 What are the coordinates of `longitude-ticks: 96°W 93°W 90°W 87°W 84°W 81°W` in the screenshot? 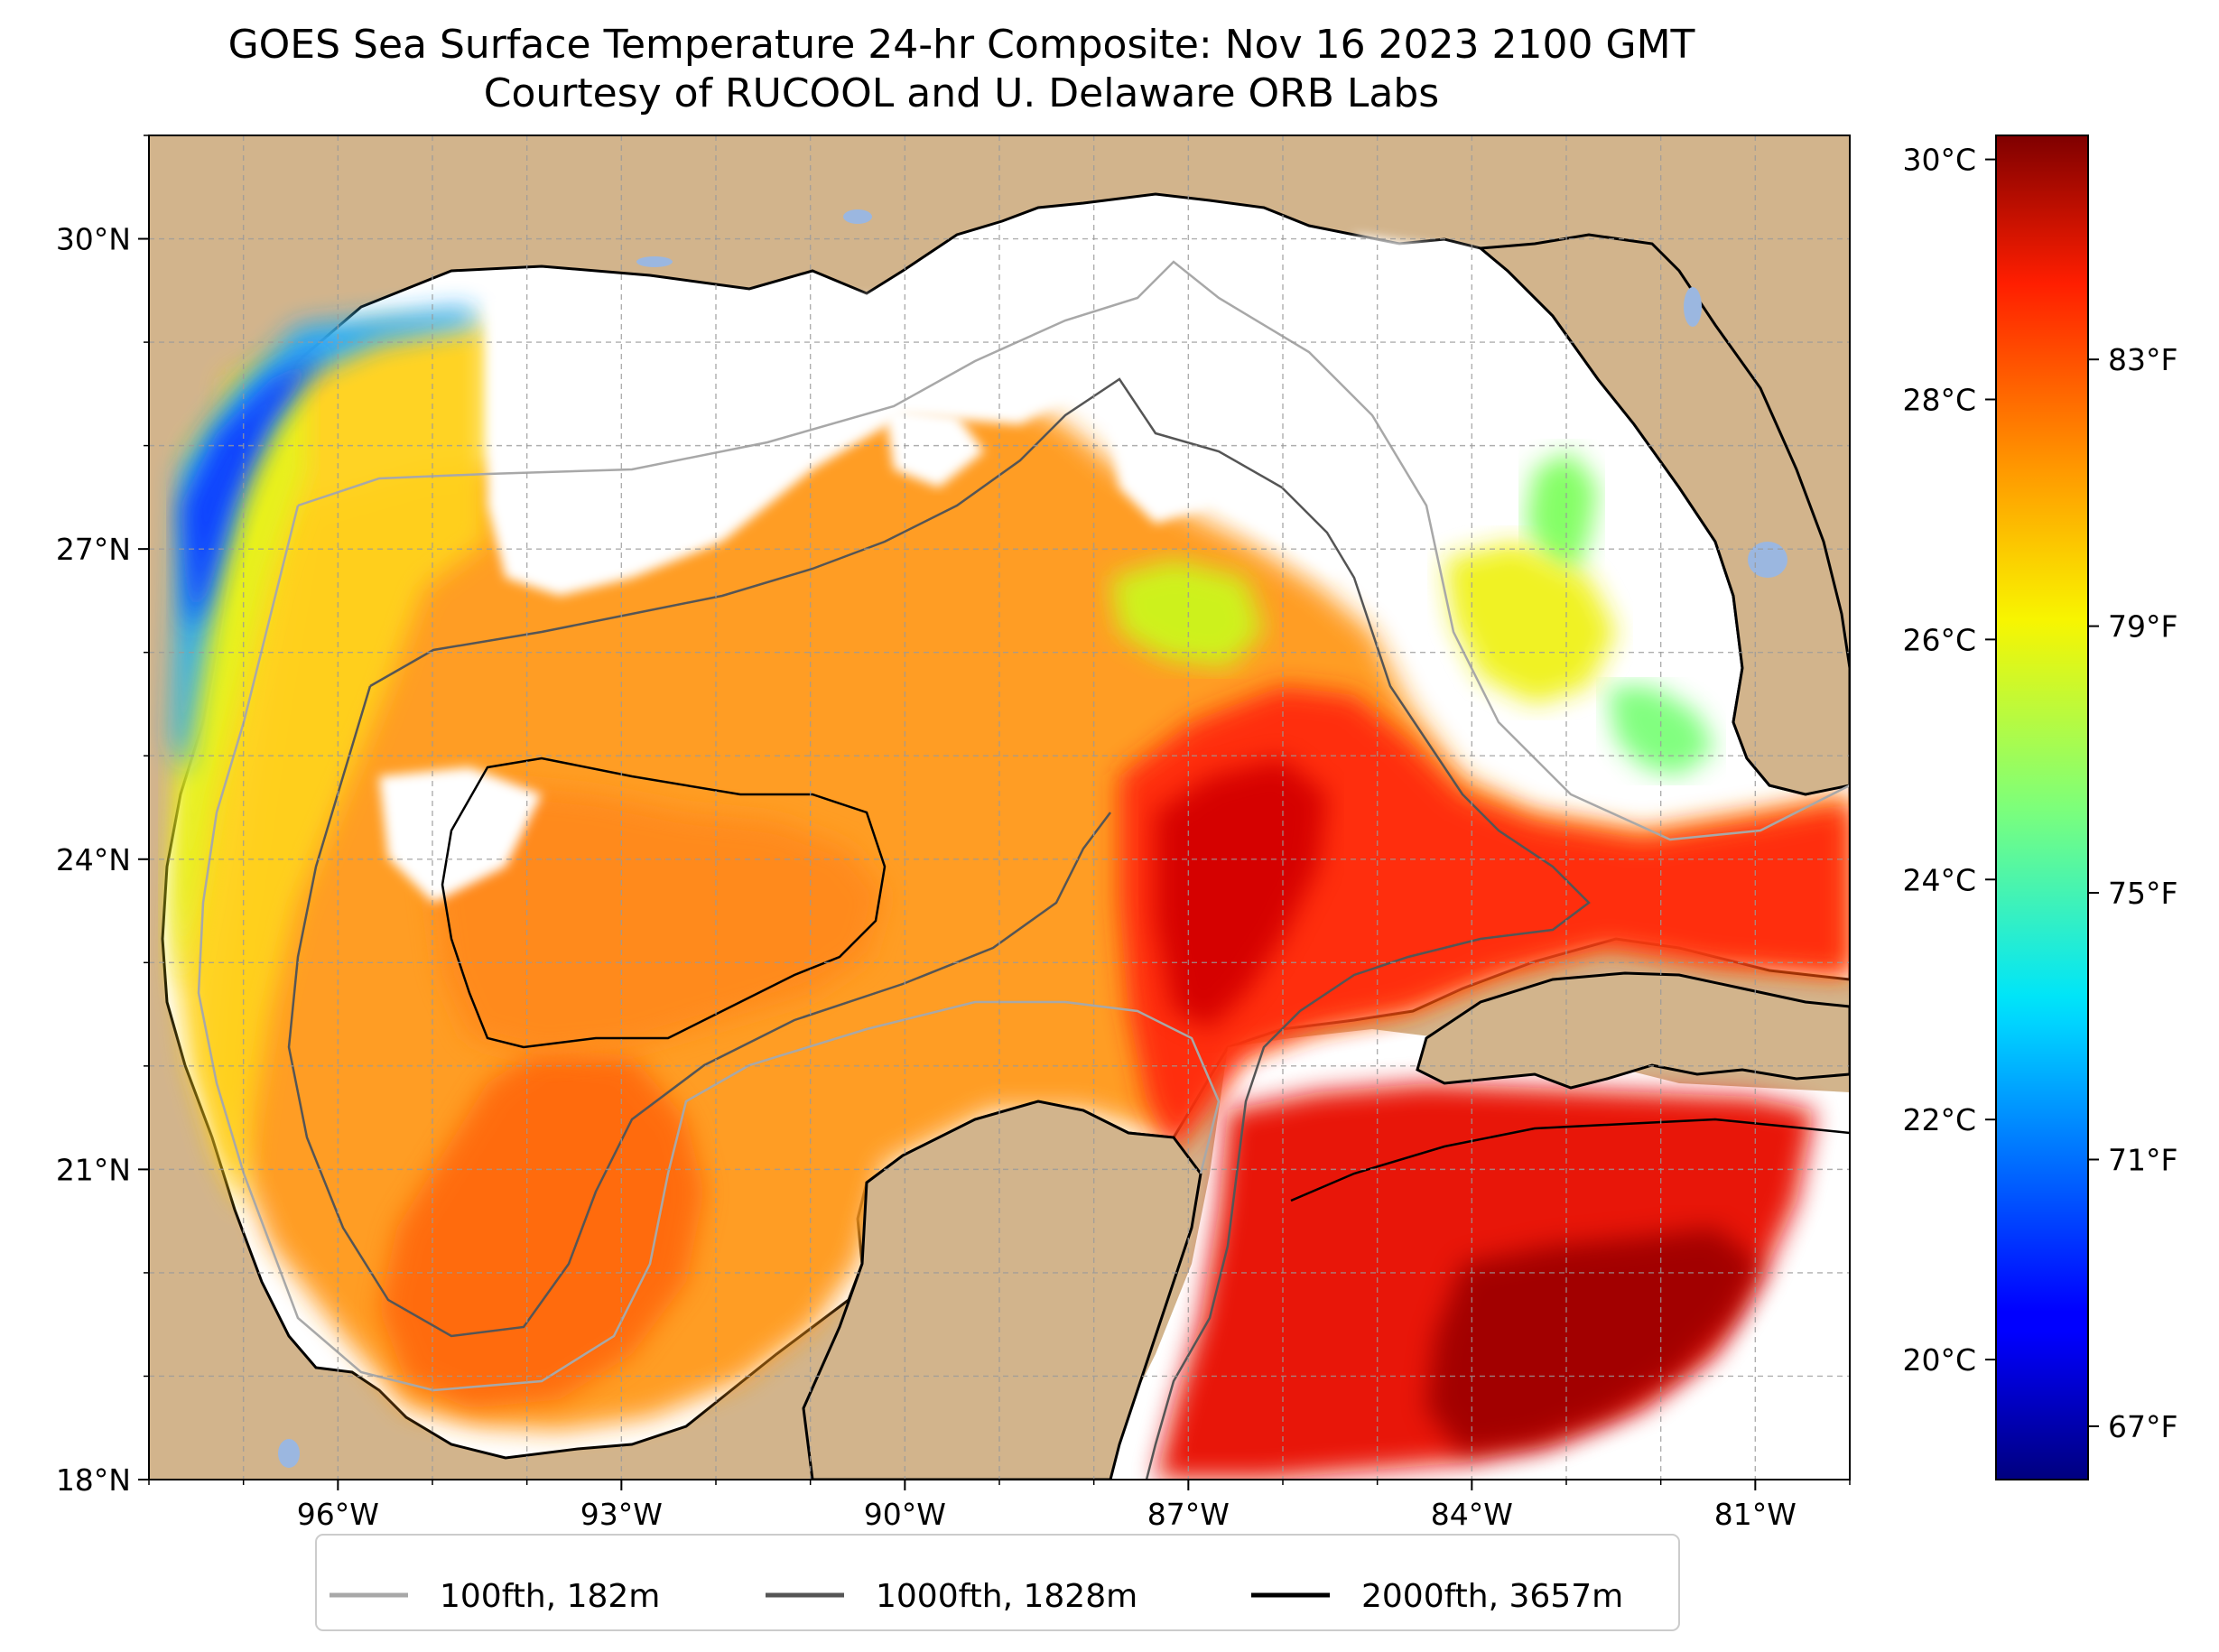 It's located at (999, 1506).